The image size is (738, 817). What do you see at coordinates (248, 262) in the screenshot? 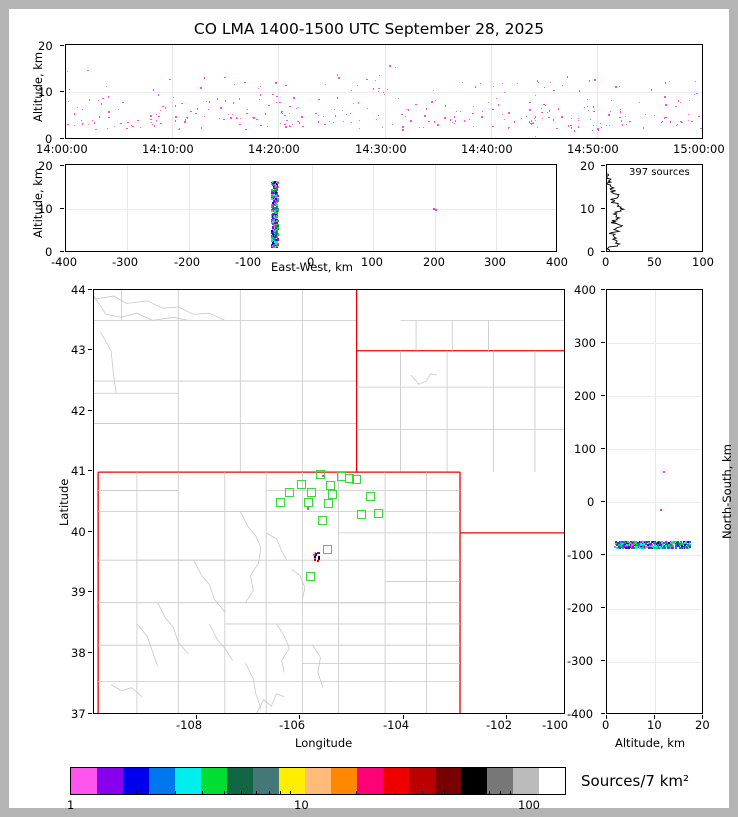
I see `p2-xtick--100: -100` at bounding box center [248, 262].